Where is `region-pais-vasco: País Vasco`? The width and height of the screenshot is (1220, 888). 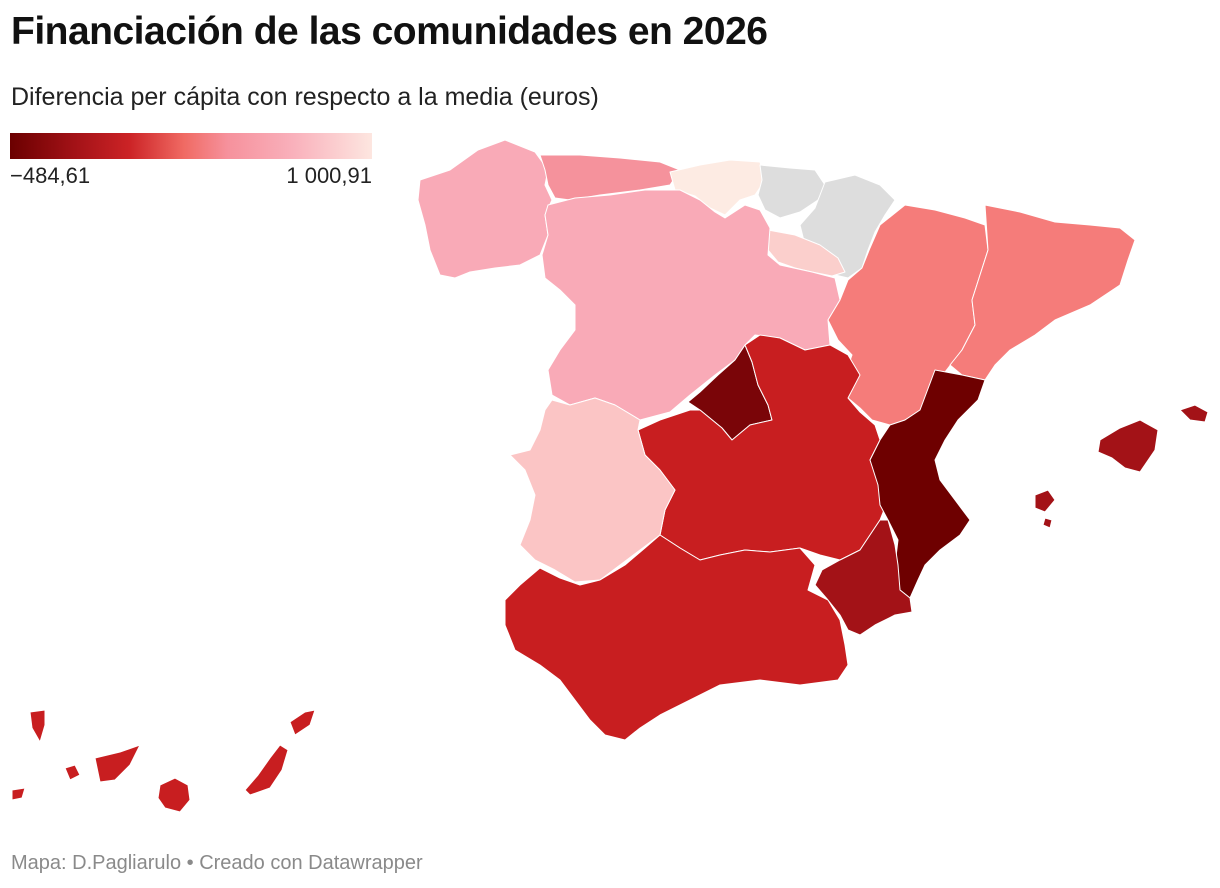 region-pais-vasco: País Vasco is located at coordinates (791, 191).